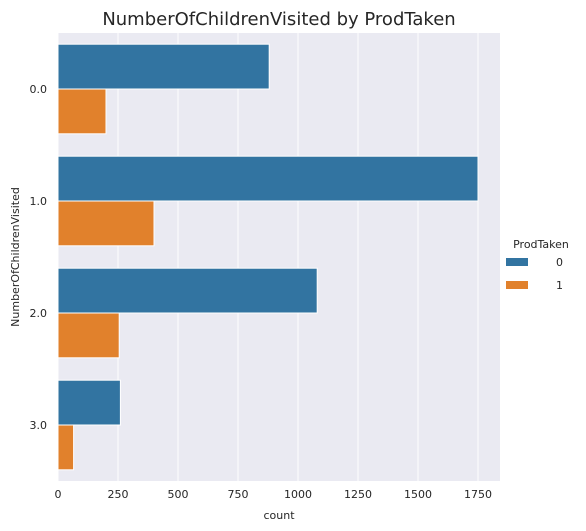  What do you see at coordinates (268, 178) in the screenshot?
I see `bar-1.0-series-0` at bounding box center [268, 178].